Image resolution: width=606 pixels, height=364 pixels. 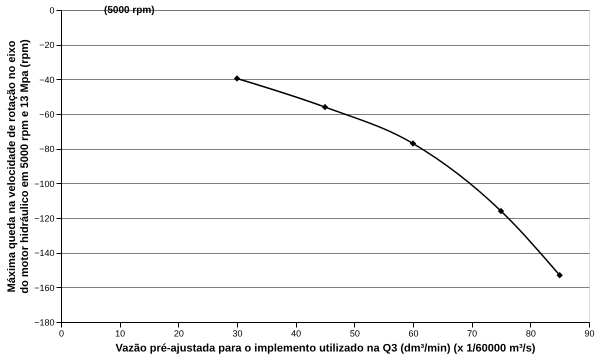 What do you see at coordinates (326, 348) in the screenshot?
I see `x-axis-title: Vazão pré-ajustada para o implemento utilizado na Q3 (dm³/min) (x 1/60000 m³/s)` at bounding box center [326, 348].